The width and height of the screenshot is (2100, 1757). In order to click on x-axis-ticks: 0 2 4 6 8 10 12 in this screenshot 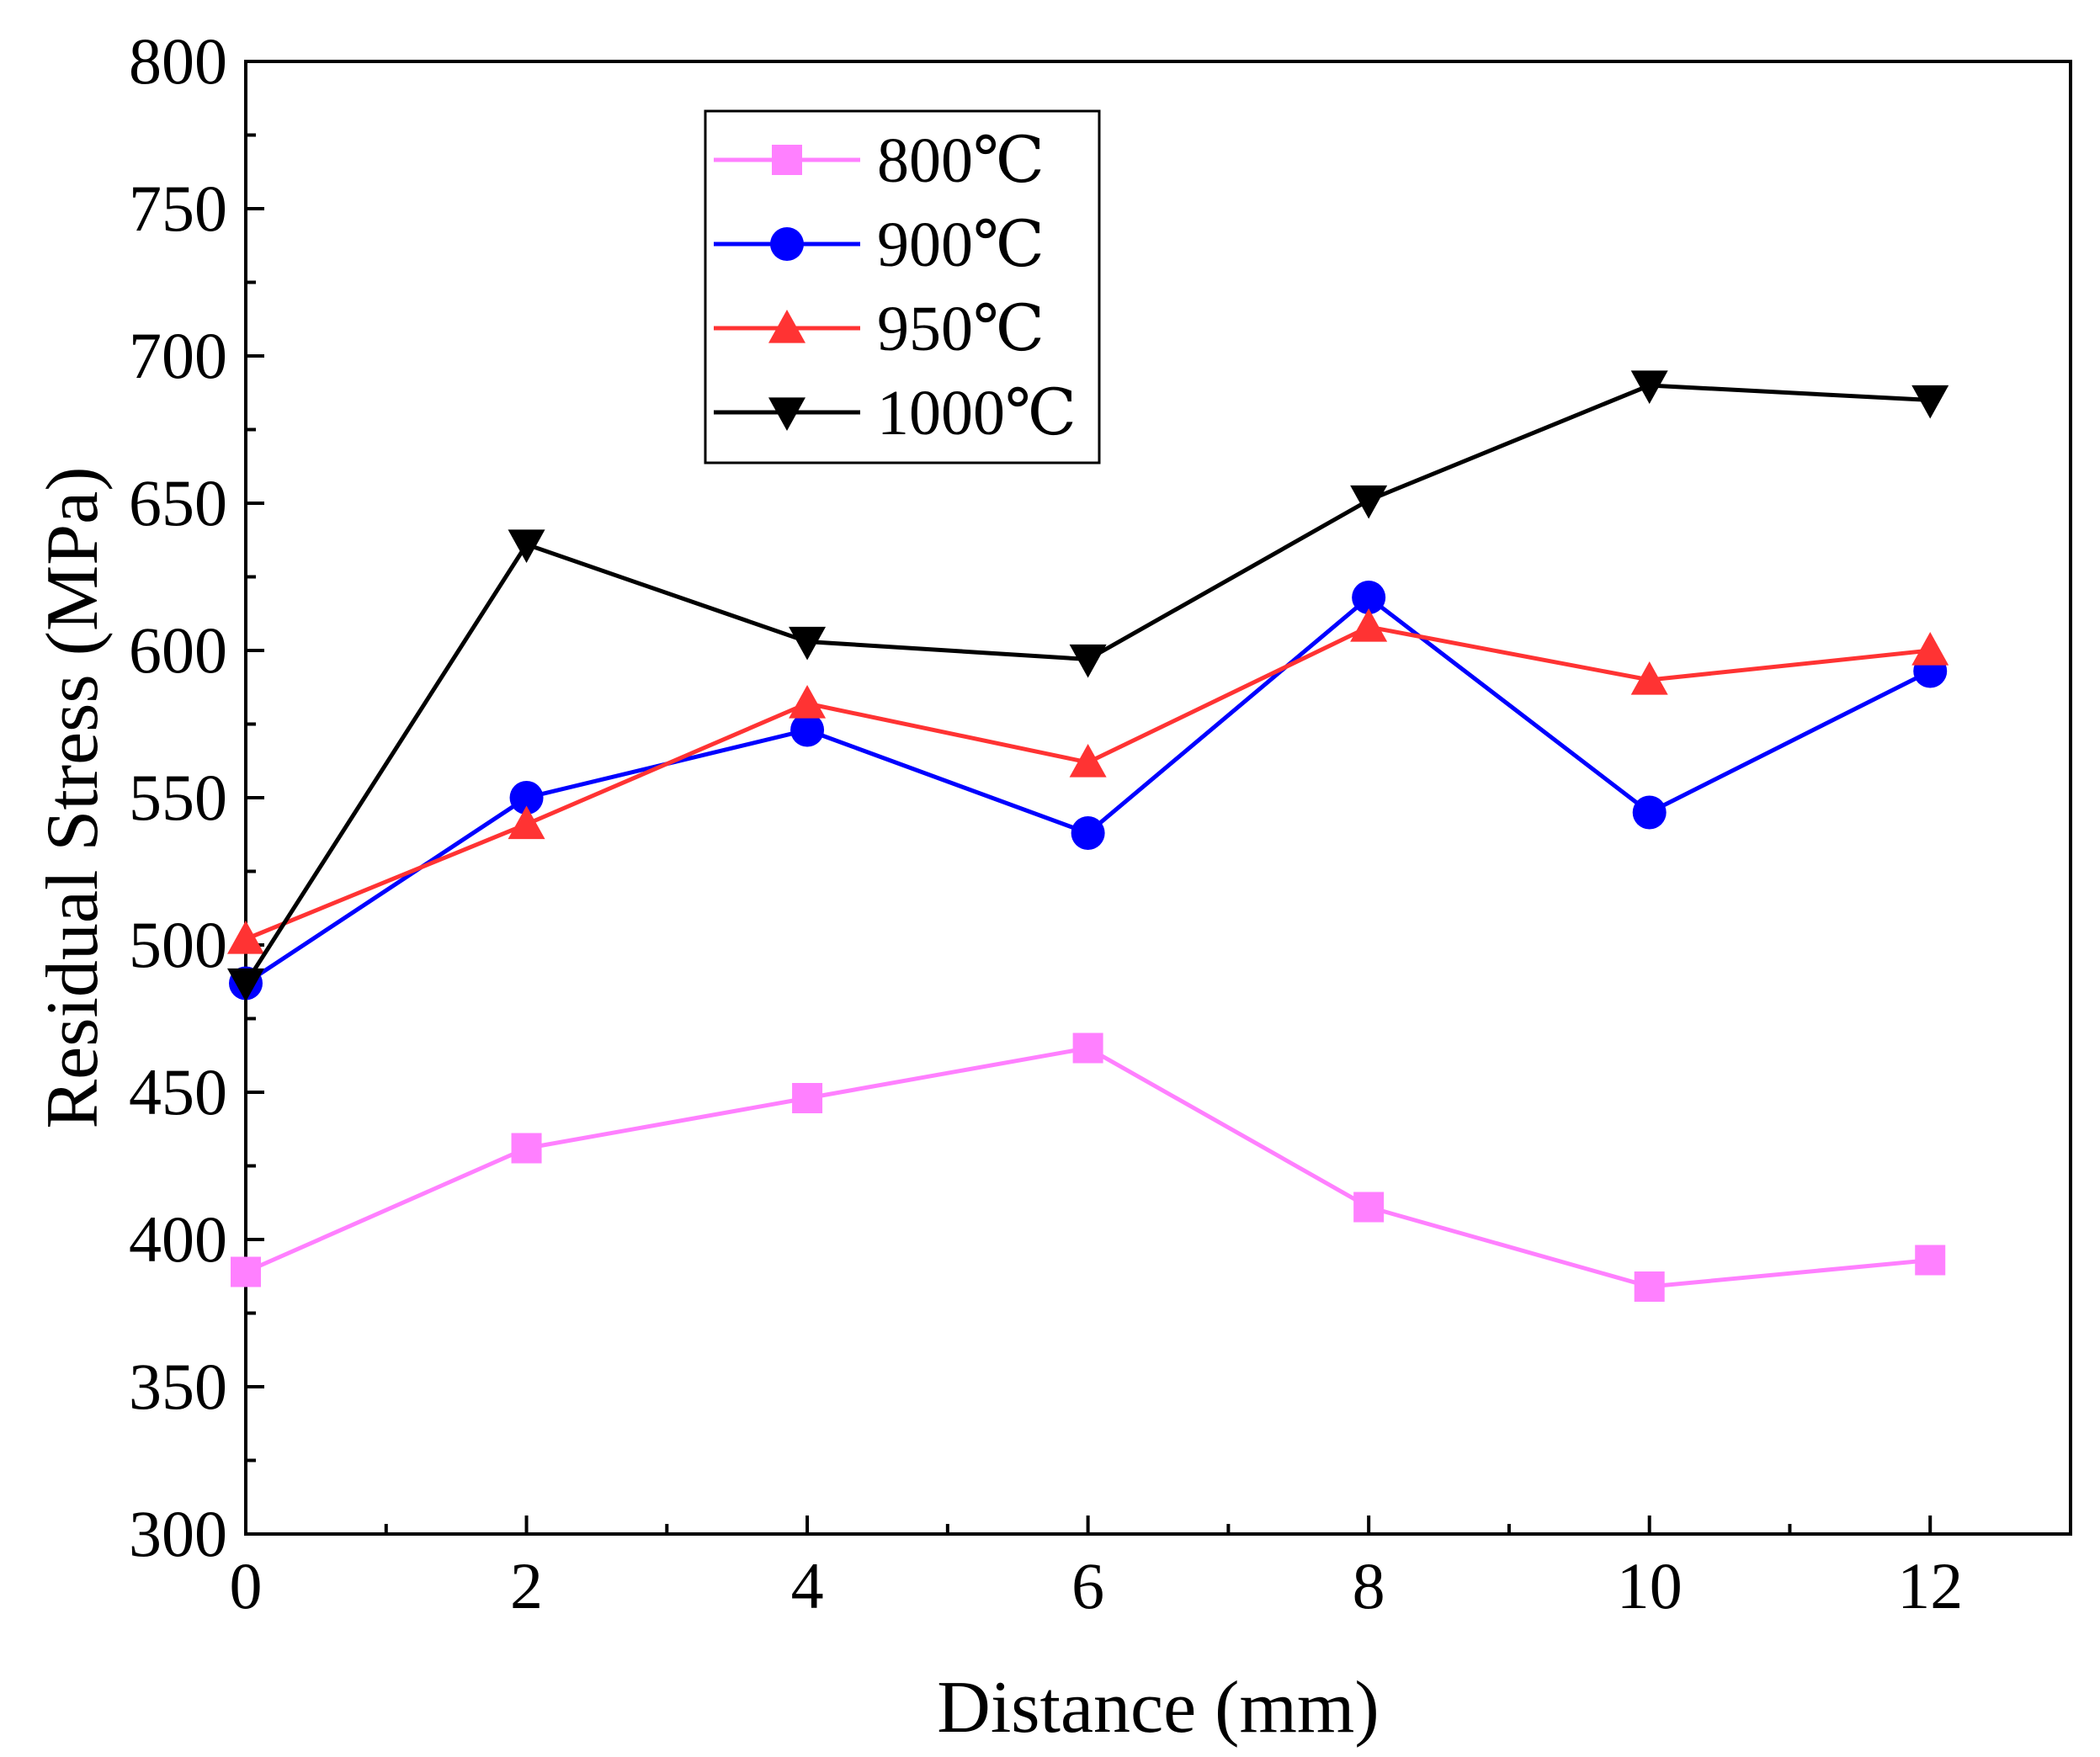, I will do `click(1151, 1568)`.